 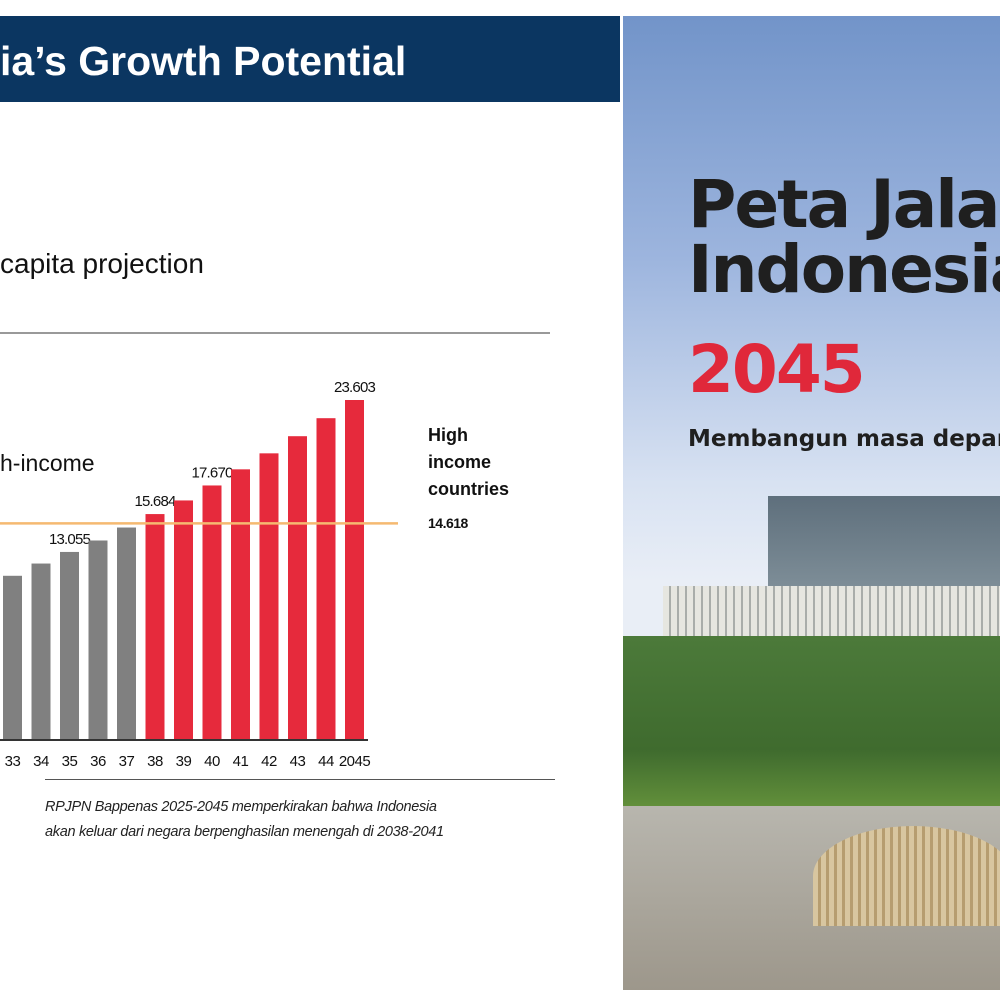 What do you see at coordinates (275, 333) in the screenshot?
I see `divider` at bounding box center [275, 333].